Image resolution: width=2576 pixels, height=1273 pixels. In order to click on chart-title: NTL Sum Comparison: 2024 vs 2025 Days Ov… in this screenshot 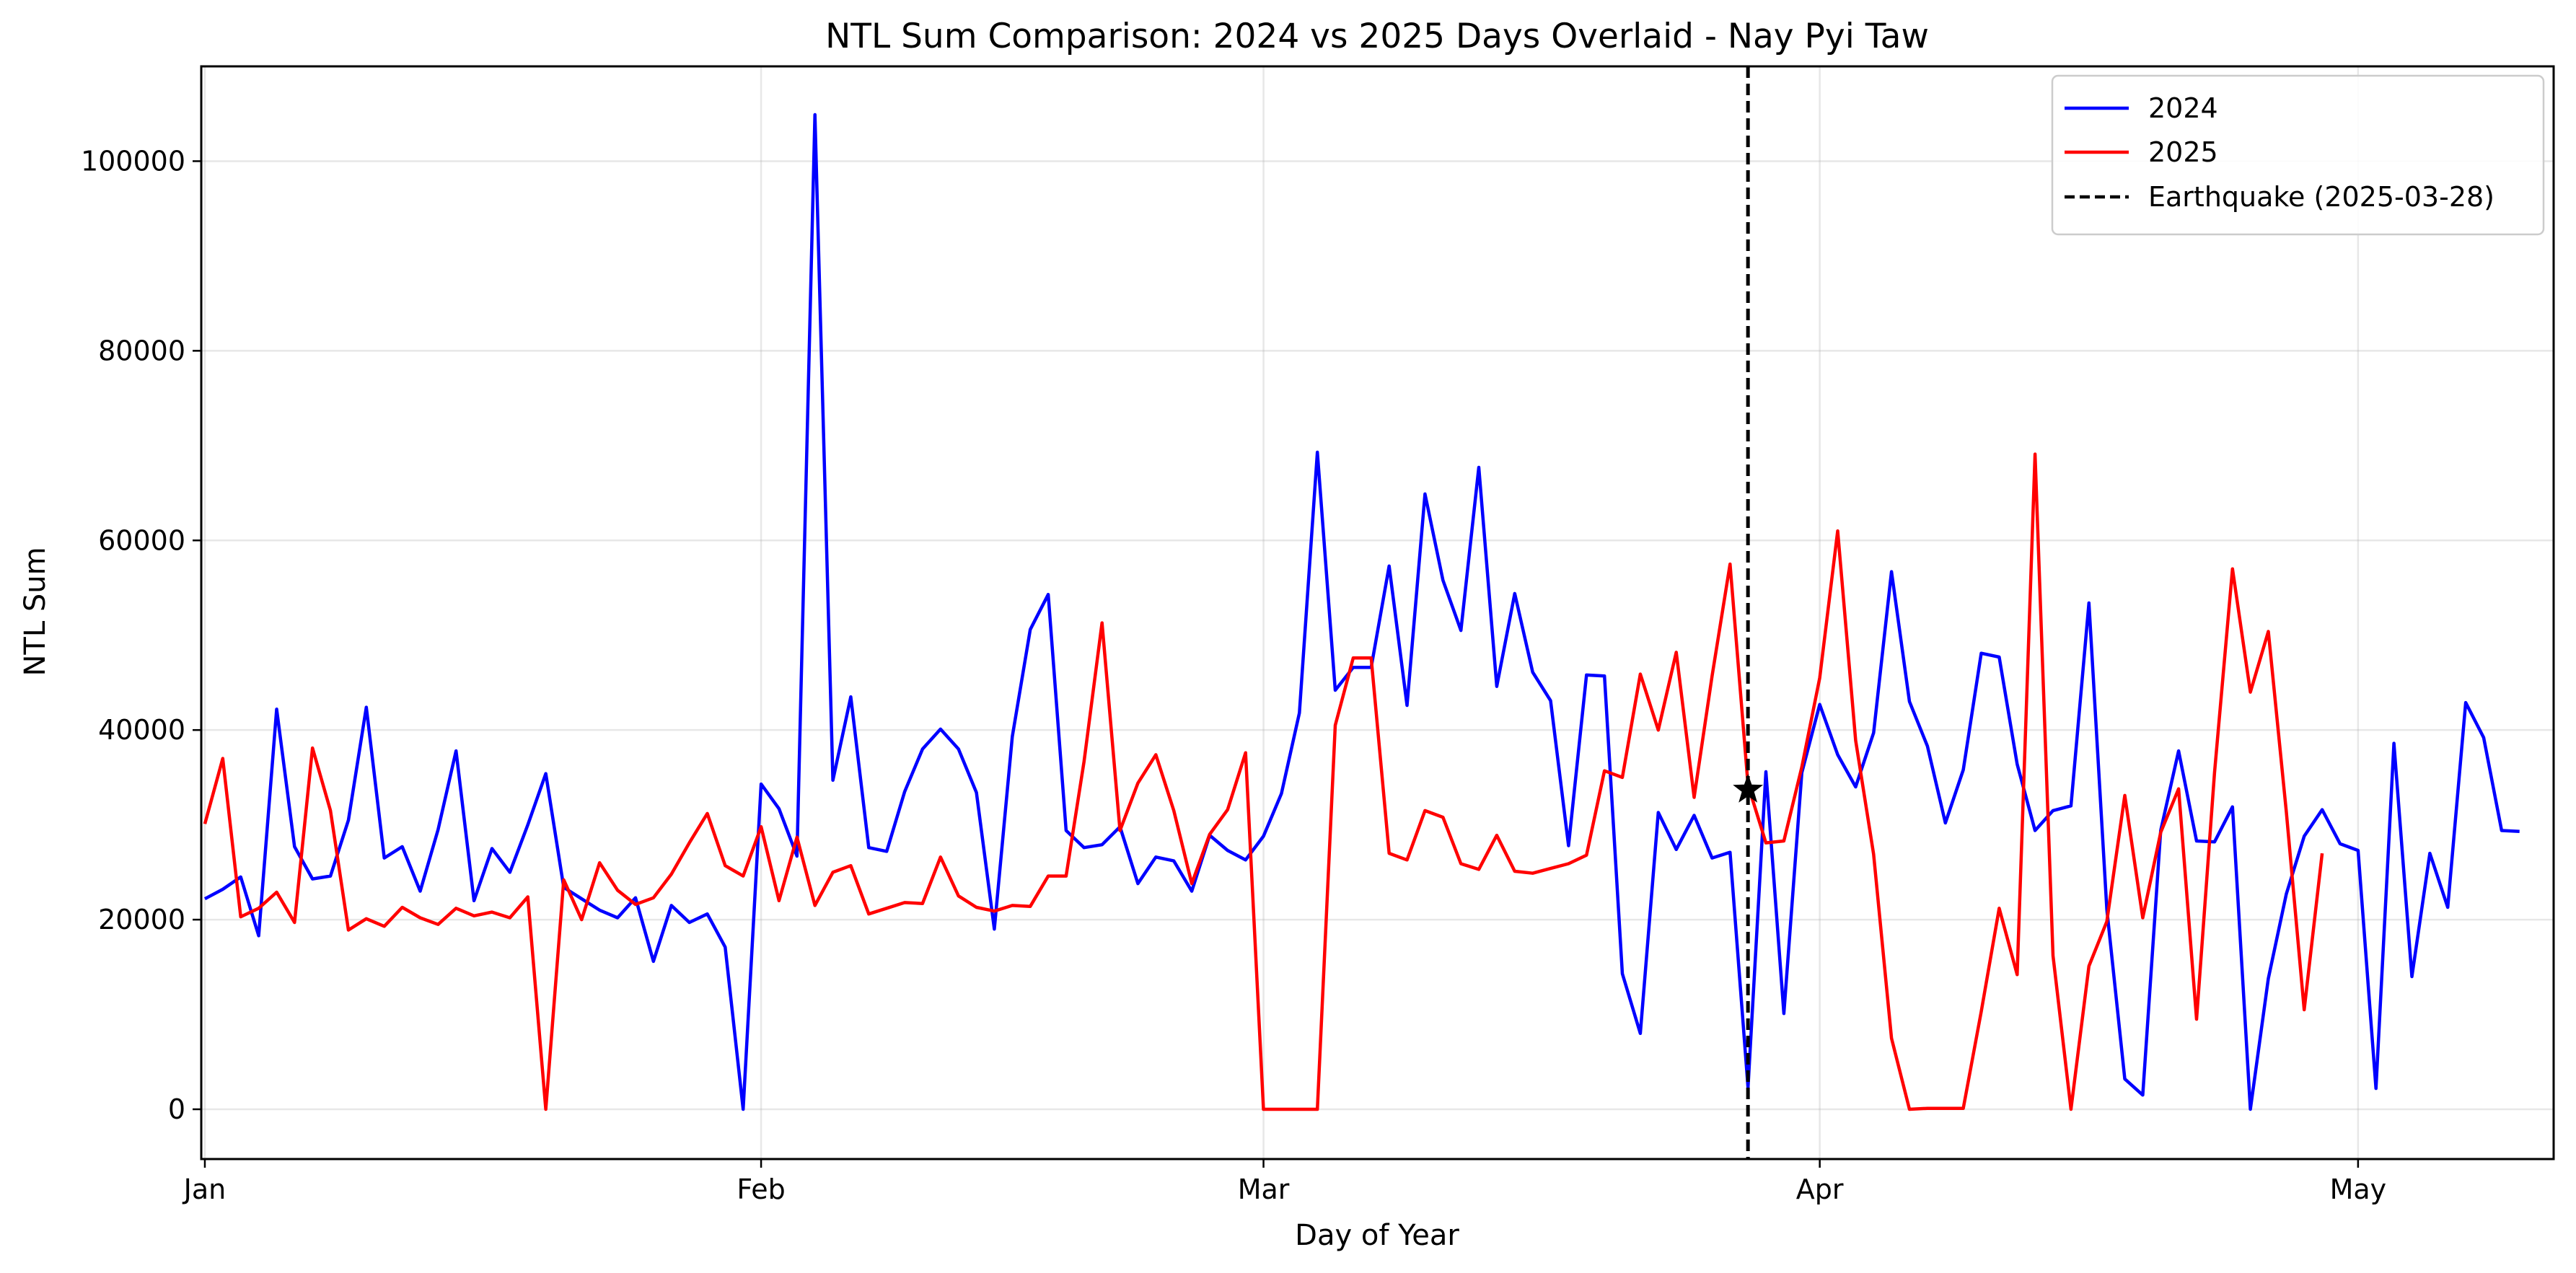, I will do `click(1377, 36)`.